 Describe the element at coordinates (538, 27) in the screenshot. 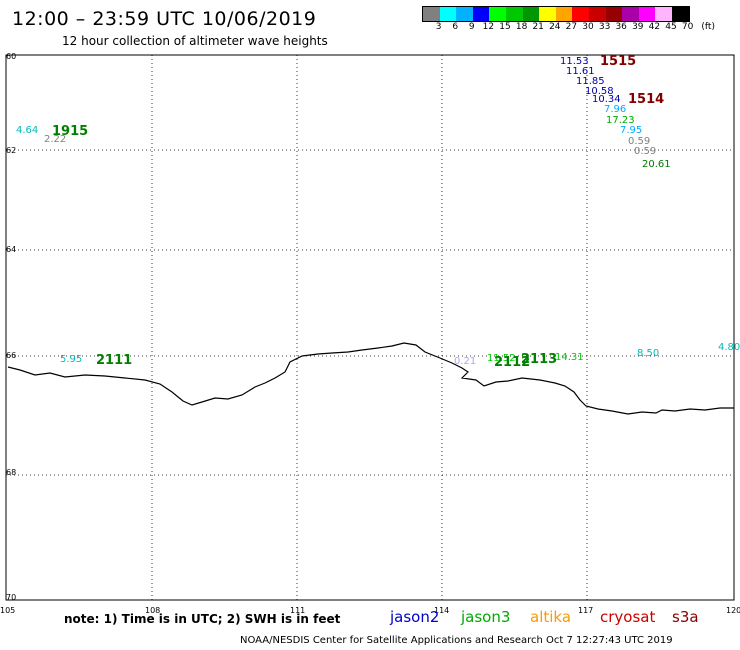

I see `color-scale-label: 21` at that location.